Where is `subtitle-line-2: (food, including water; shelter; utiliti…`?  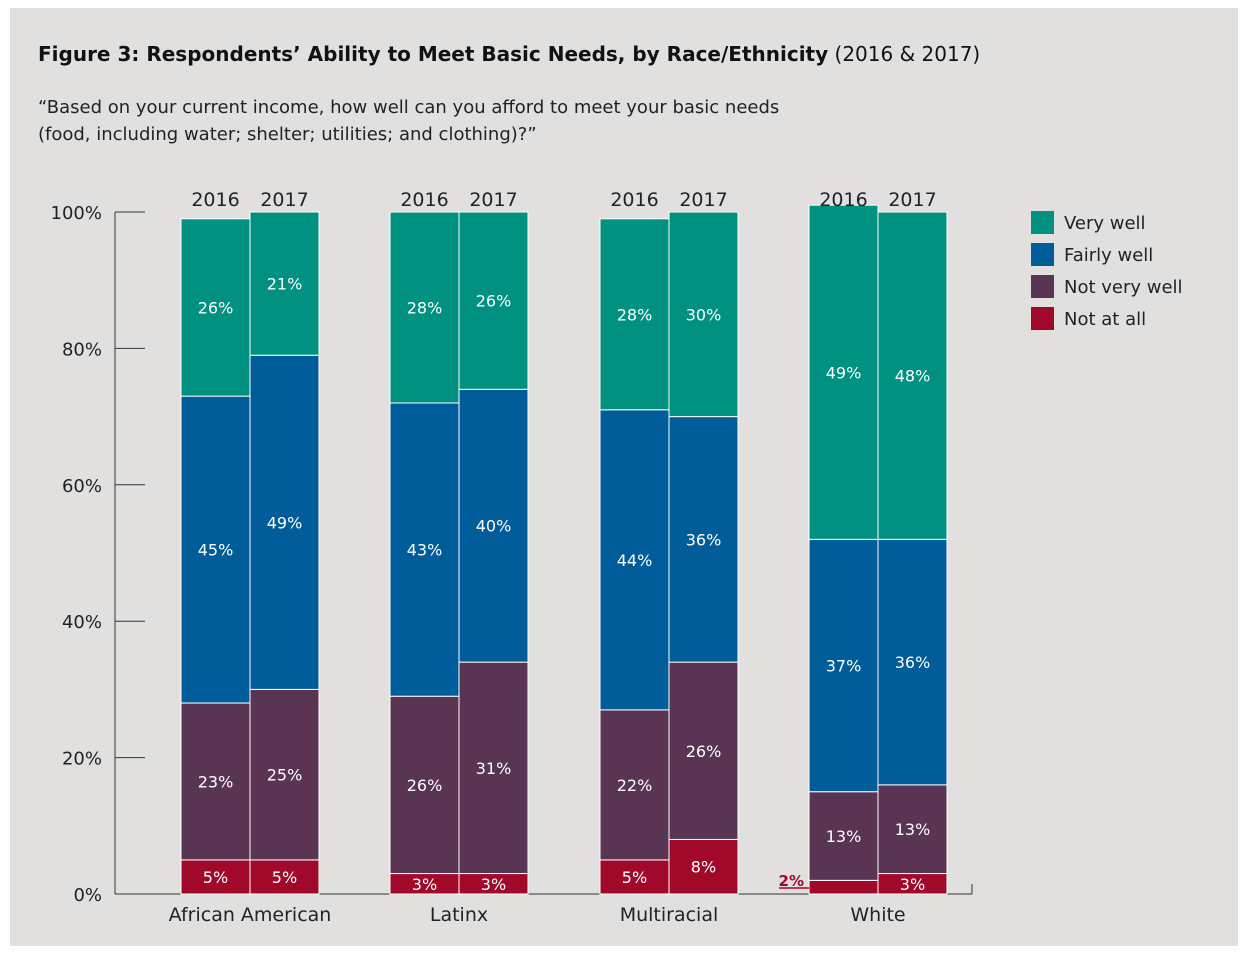 subtitle-line-2: (food, including water; shelter; utiliti… is located at coordinates (287, 134).